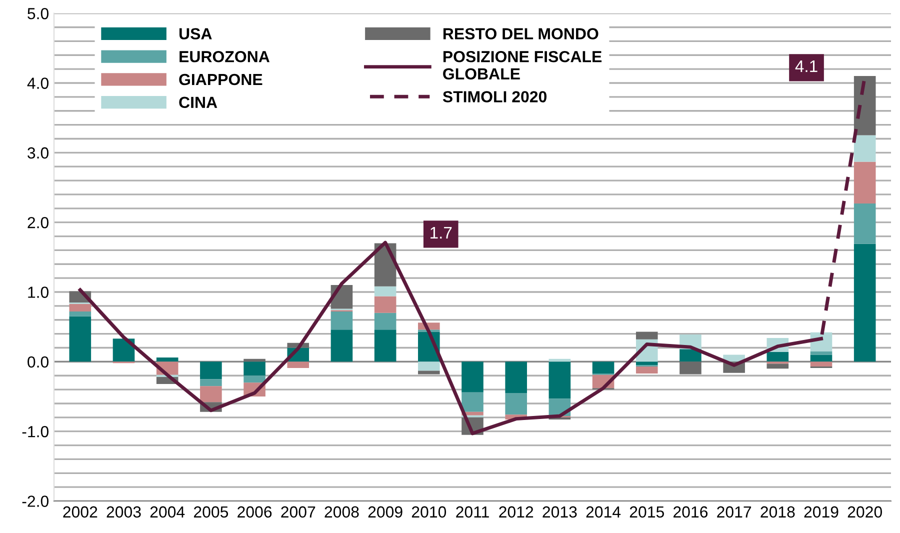  What do you see at coordinates (494, 96) in the screenshot?
I see `legend-label: STIMOLI 2020` at bounding box center [494, 96].